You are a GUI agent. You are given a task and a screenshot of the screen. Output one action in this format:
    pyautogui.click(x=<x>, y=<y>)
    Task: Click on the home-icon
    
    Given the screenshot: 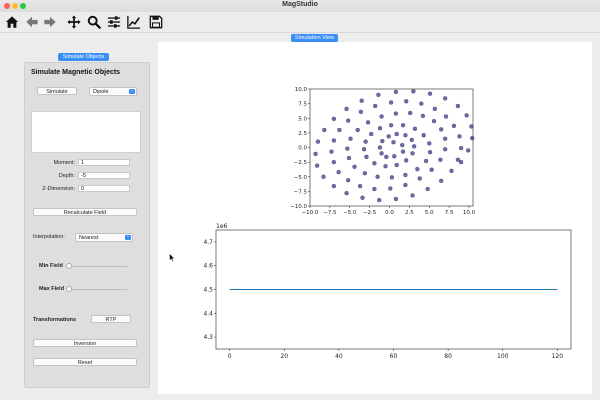 What is the action you would take?
    pyautogui.click(x=12, y=22)
    